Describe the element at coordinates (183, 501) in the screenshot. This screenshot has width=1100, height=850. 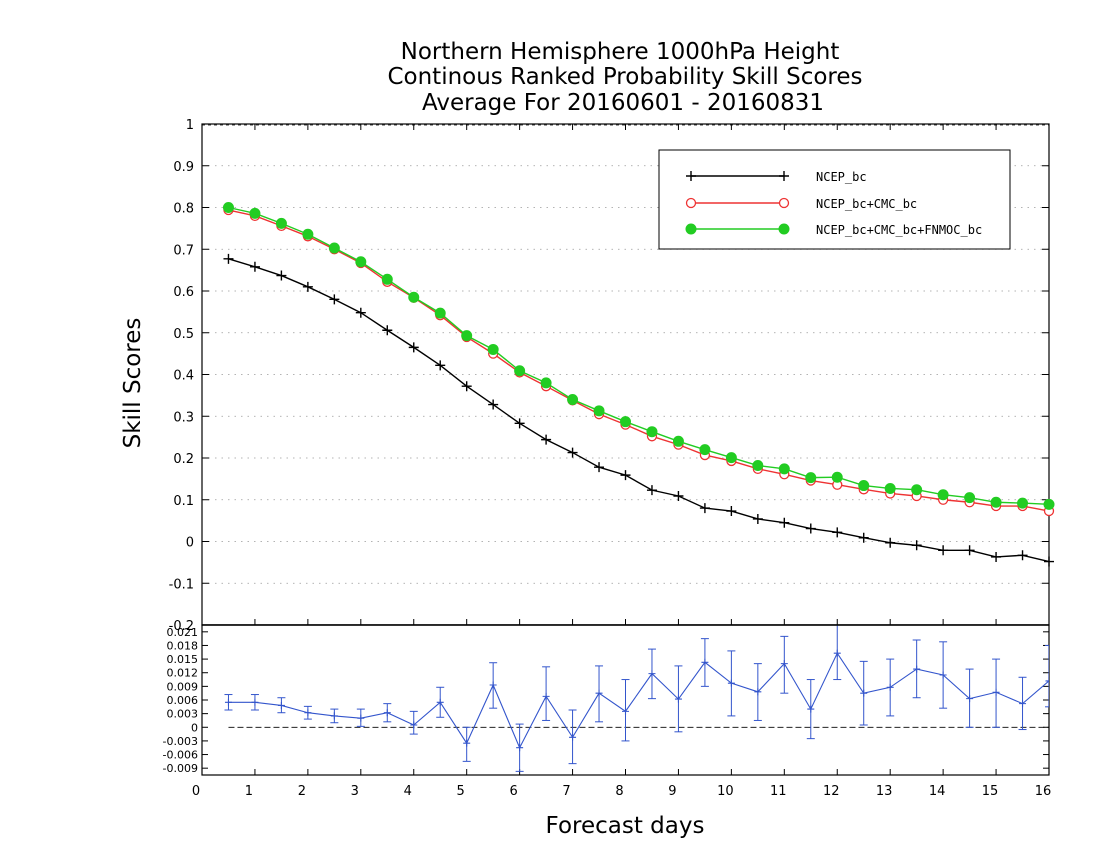
I see `main-y-tick-label: 0.1` at that location.